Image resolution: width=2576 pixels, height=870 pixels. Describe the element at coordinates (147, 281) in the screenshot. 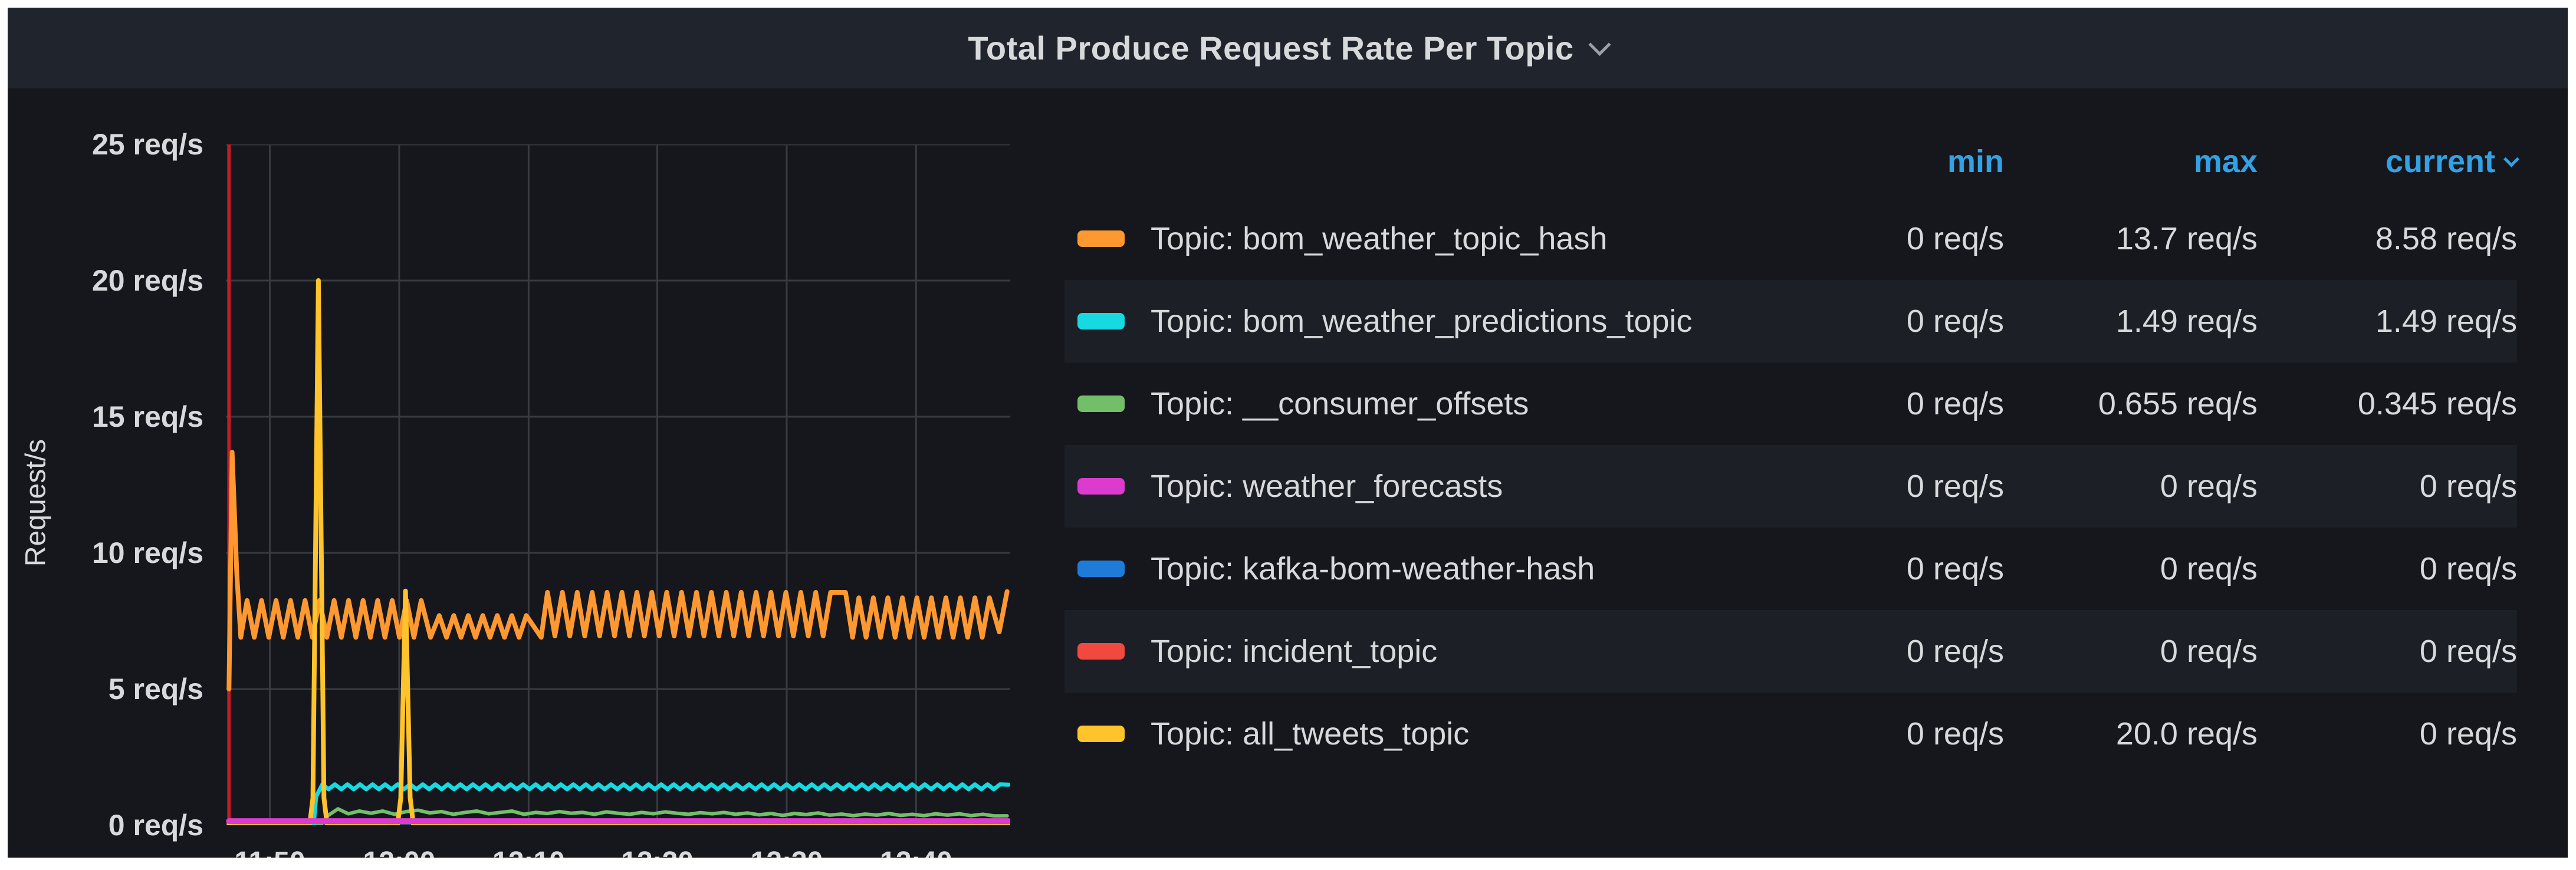

I see `y-axis-tick-label: 20 req/s` at that location.